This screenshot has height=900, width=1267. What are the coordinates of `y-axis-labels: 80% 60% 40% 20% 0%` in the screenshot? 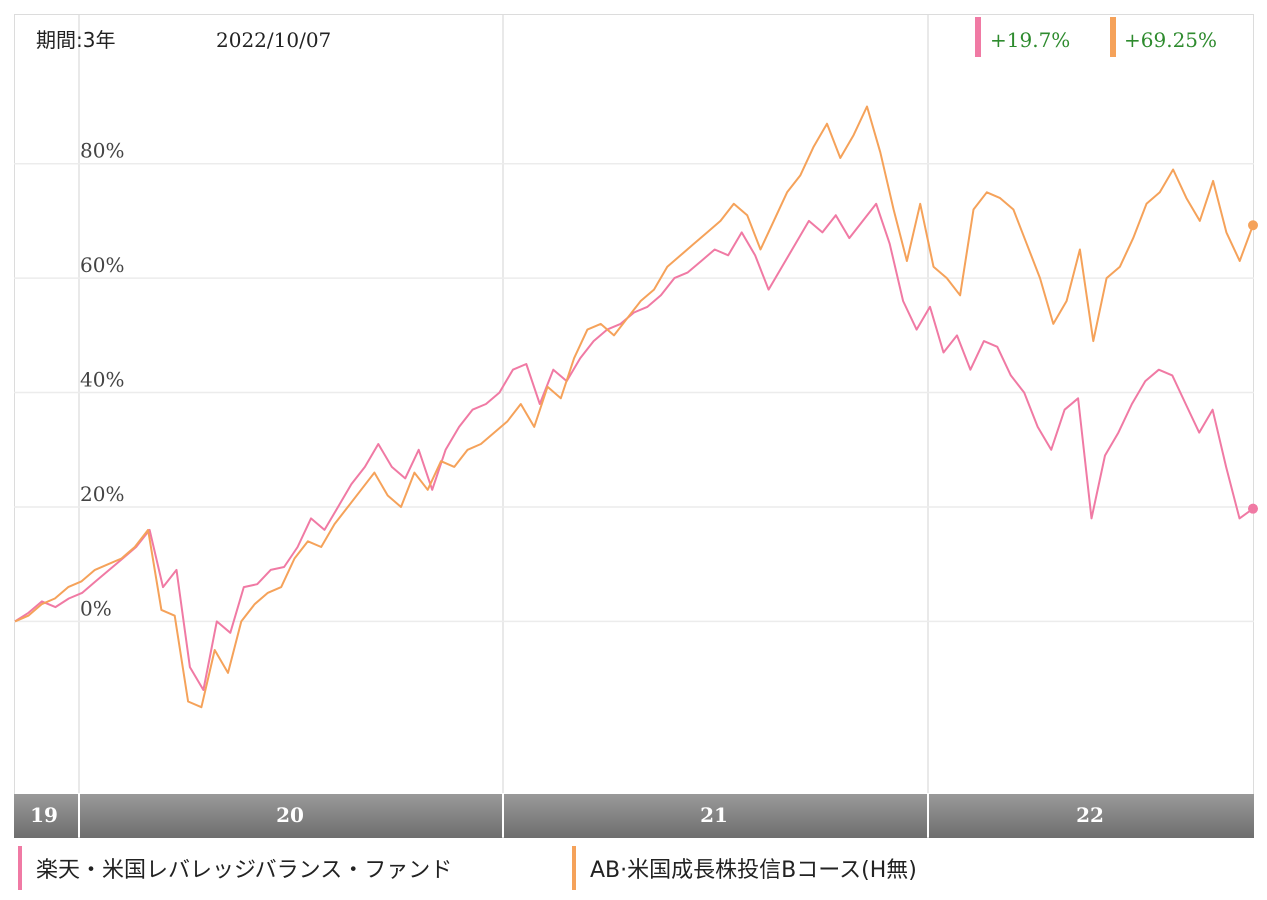 It's located at (102, 380).